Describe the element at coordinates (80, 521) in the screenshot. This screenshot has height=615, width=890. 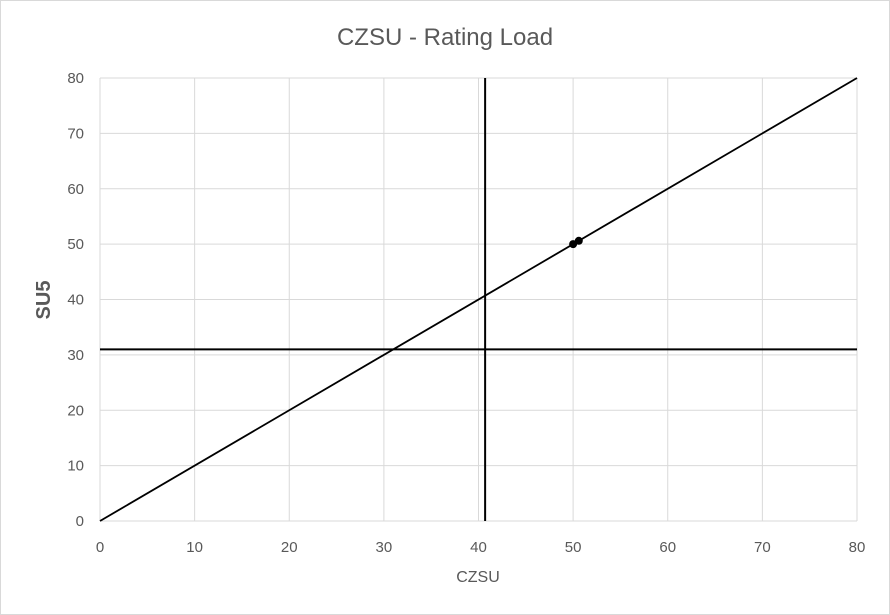
I see `y-tick-label: 0` at that location.